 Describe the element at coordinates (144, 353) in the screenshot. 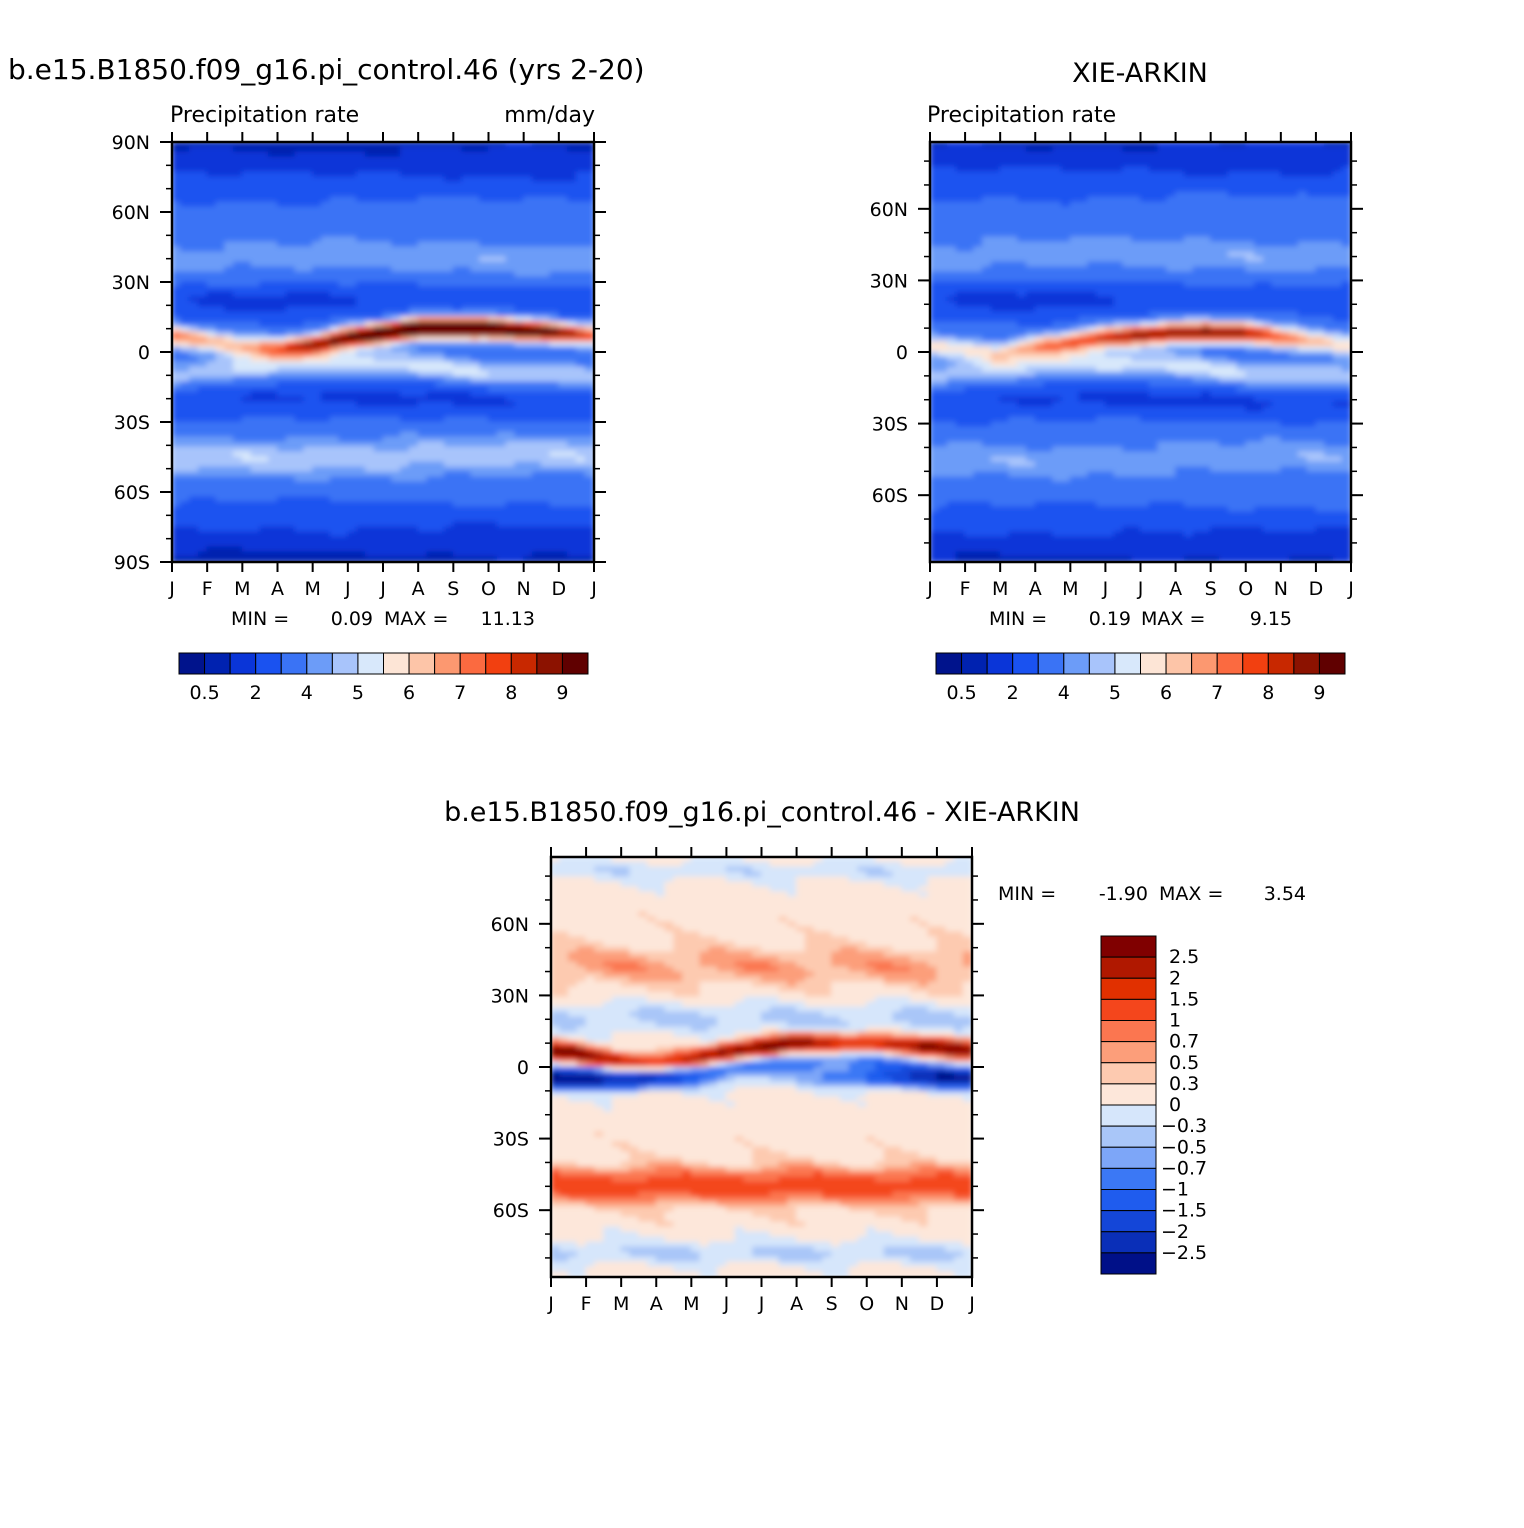

I see `y-tick-label: 0` at that location.